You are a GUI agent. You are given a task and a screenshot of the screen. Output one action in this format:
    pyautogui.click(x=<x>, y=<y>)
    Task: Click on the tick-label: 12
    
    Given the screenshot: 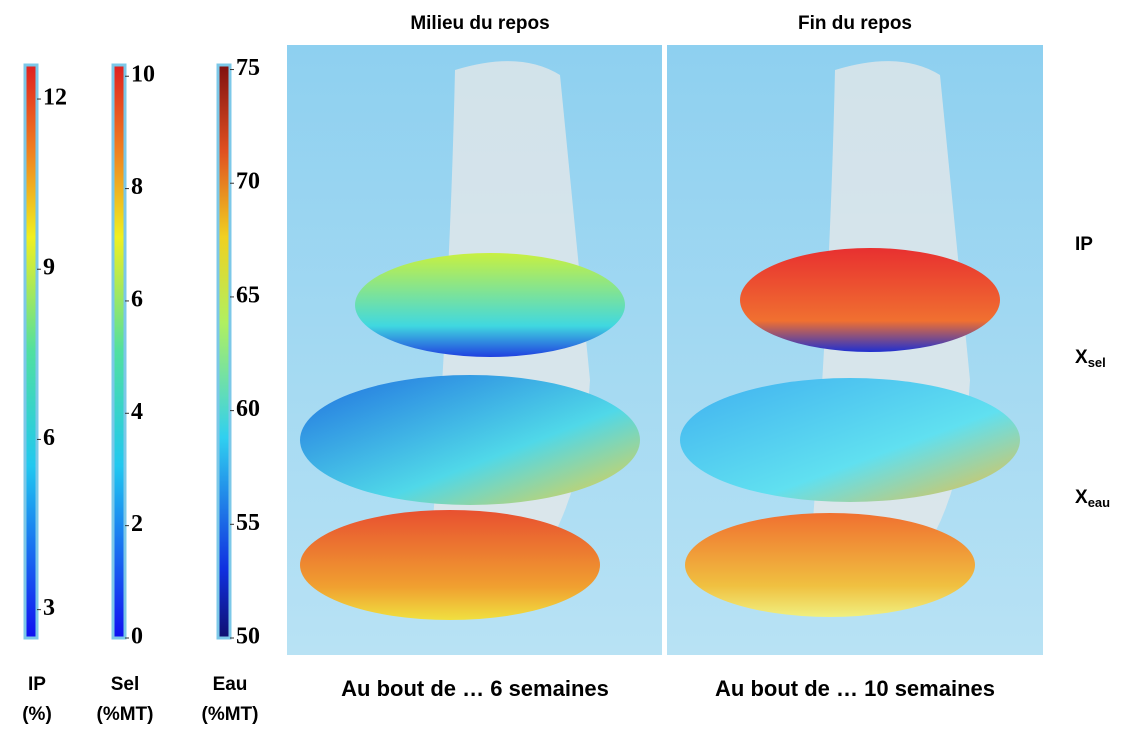 What is the action you would take?
    pyautogui.click(x=55, y=98)
    